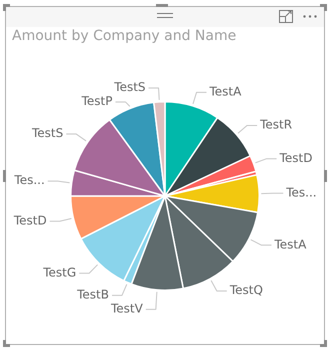 Image resolution: width=333 pixels, height=357 pixels. I want to click on slice-label: TestR, so click(275, 125).